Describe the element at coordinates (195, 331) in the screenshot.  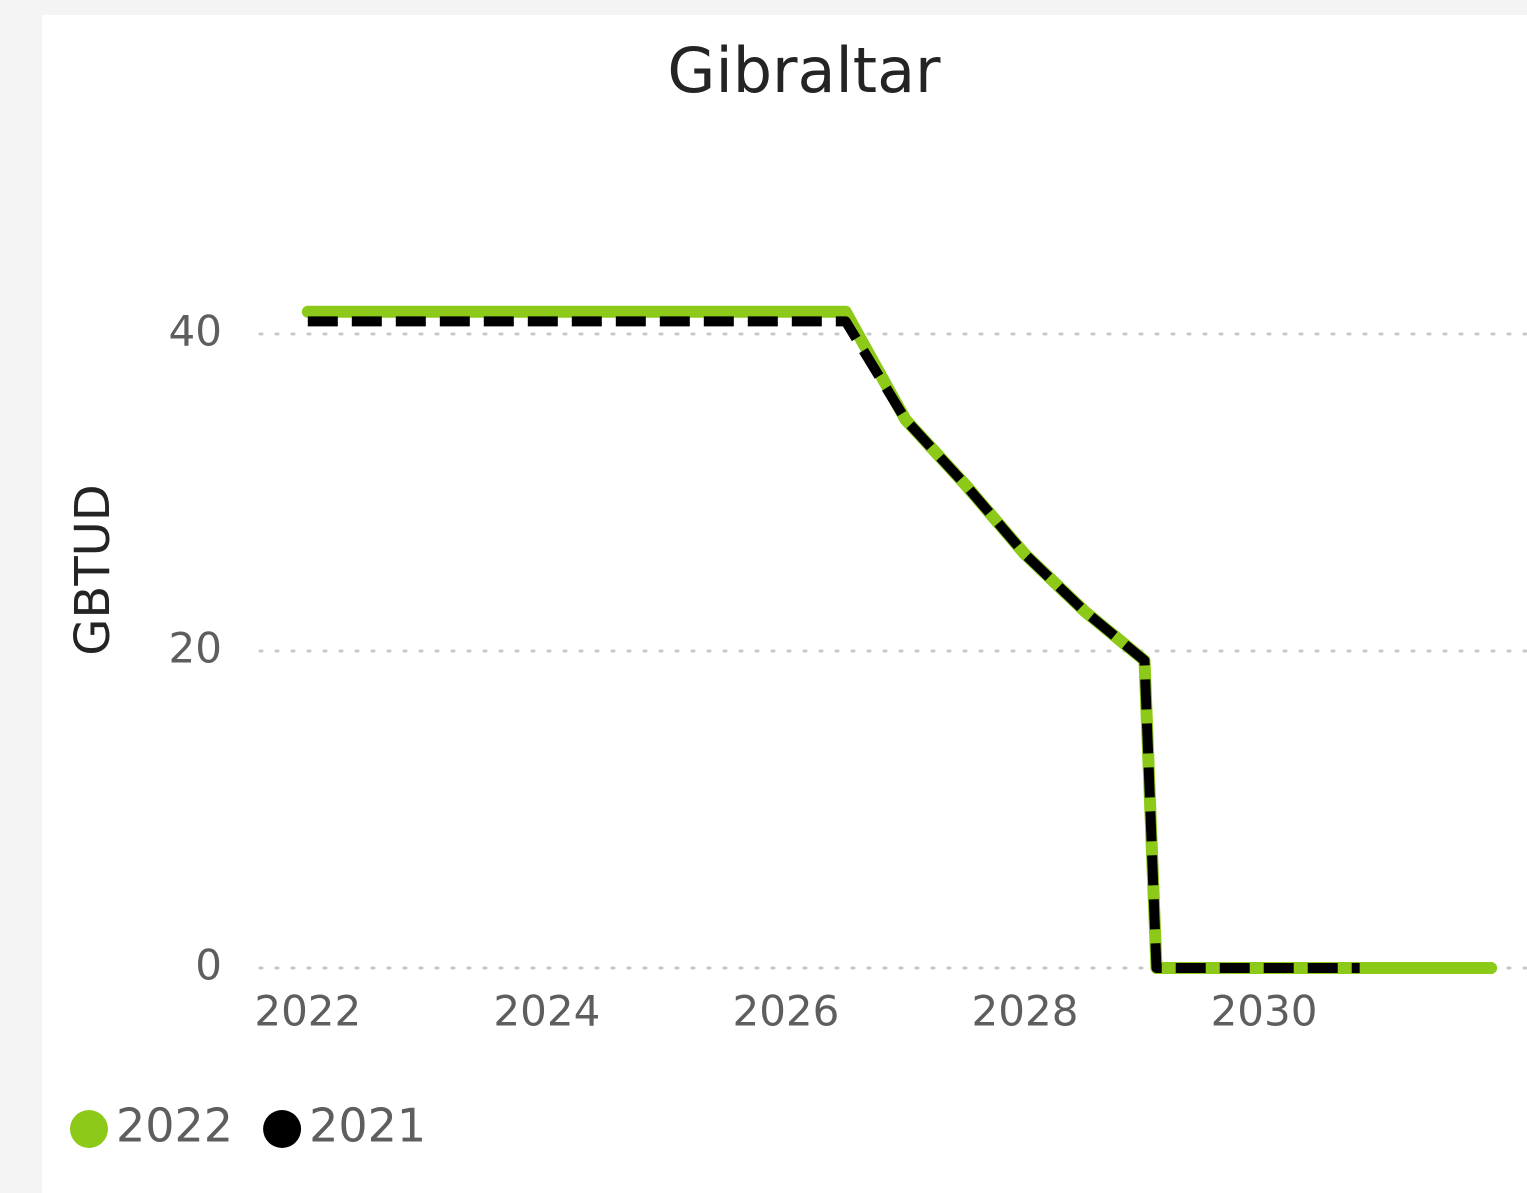
I see `y-tick-label: 40` at that location.